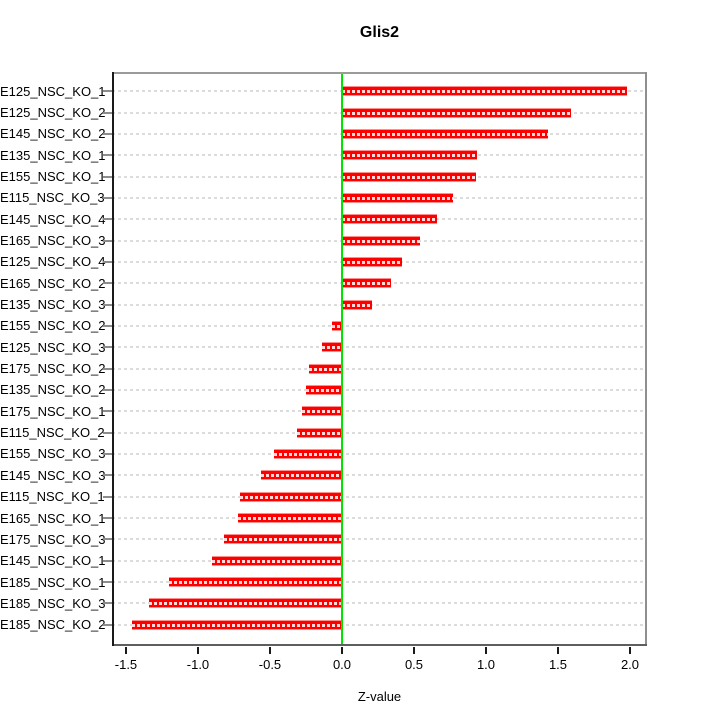  What do you see at coordinates (53, 411) in the screenshot?
I see `y-axis-label: E175_NSC_KO_1` at bounding box center [53, 411].